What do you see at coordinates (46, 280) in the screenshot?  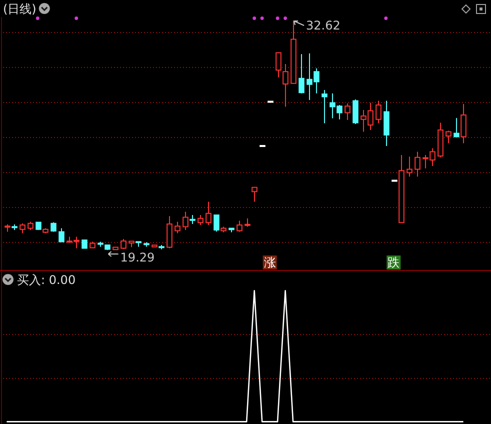 I see `chart-title: 买入: 0.00` at bounding box center [46, 280].